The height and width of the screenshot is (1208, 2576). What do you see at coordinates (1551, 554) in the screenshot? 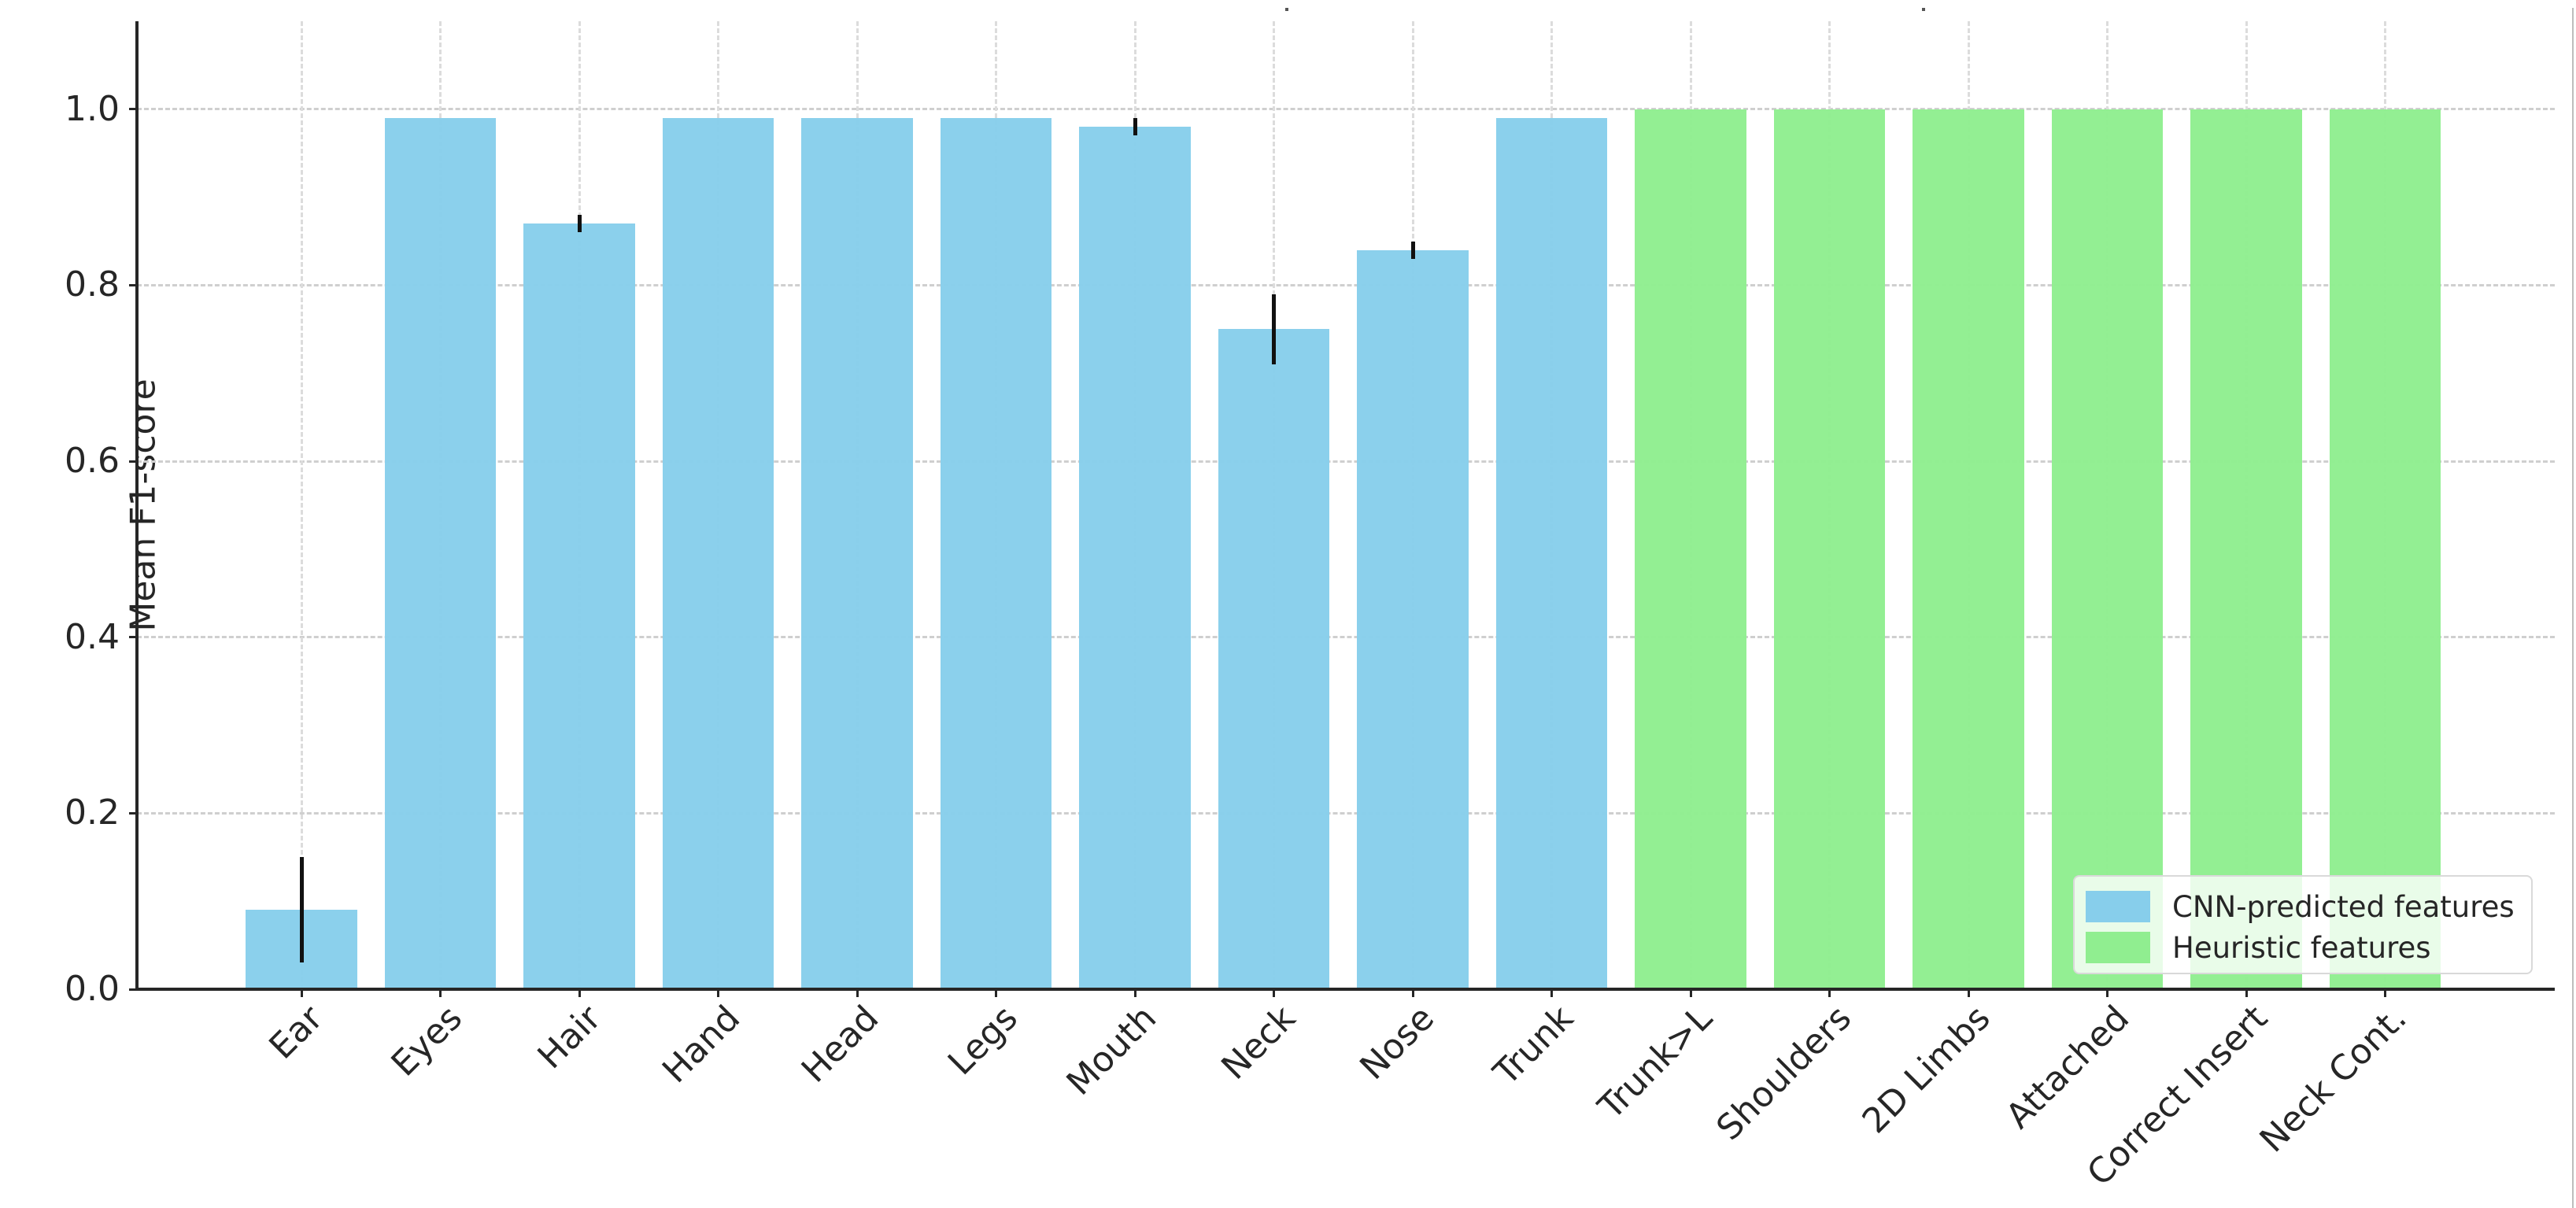
I see `bar-trunk` at bounding box center [1551, 554].